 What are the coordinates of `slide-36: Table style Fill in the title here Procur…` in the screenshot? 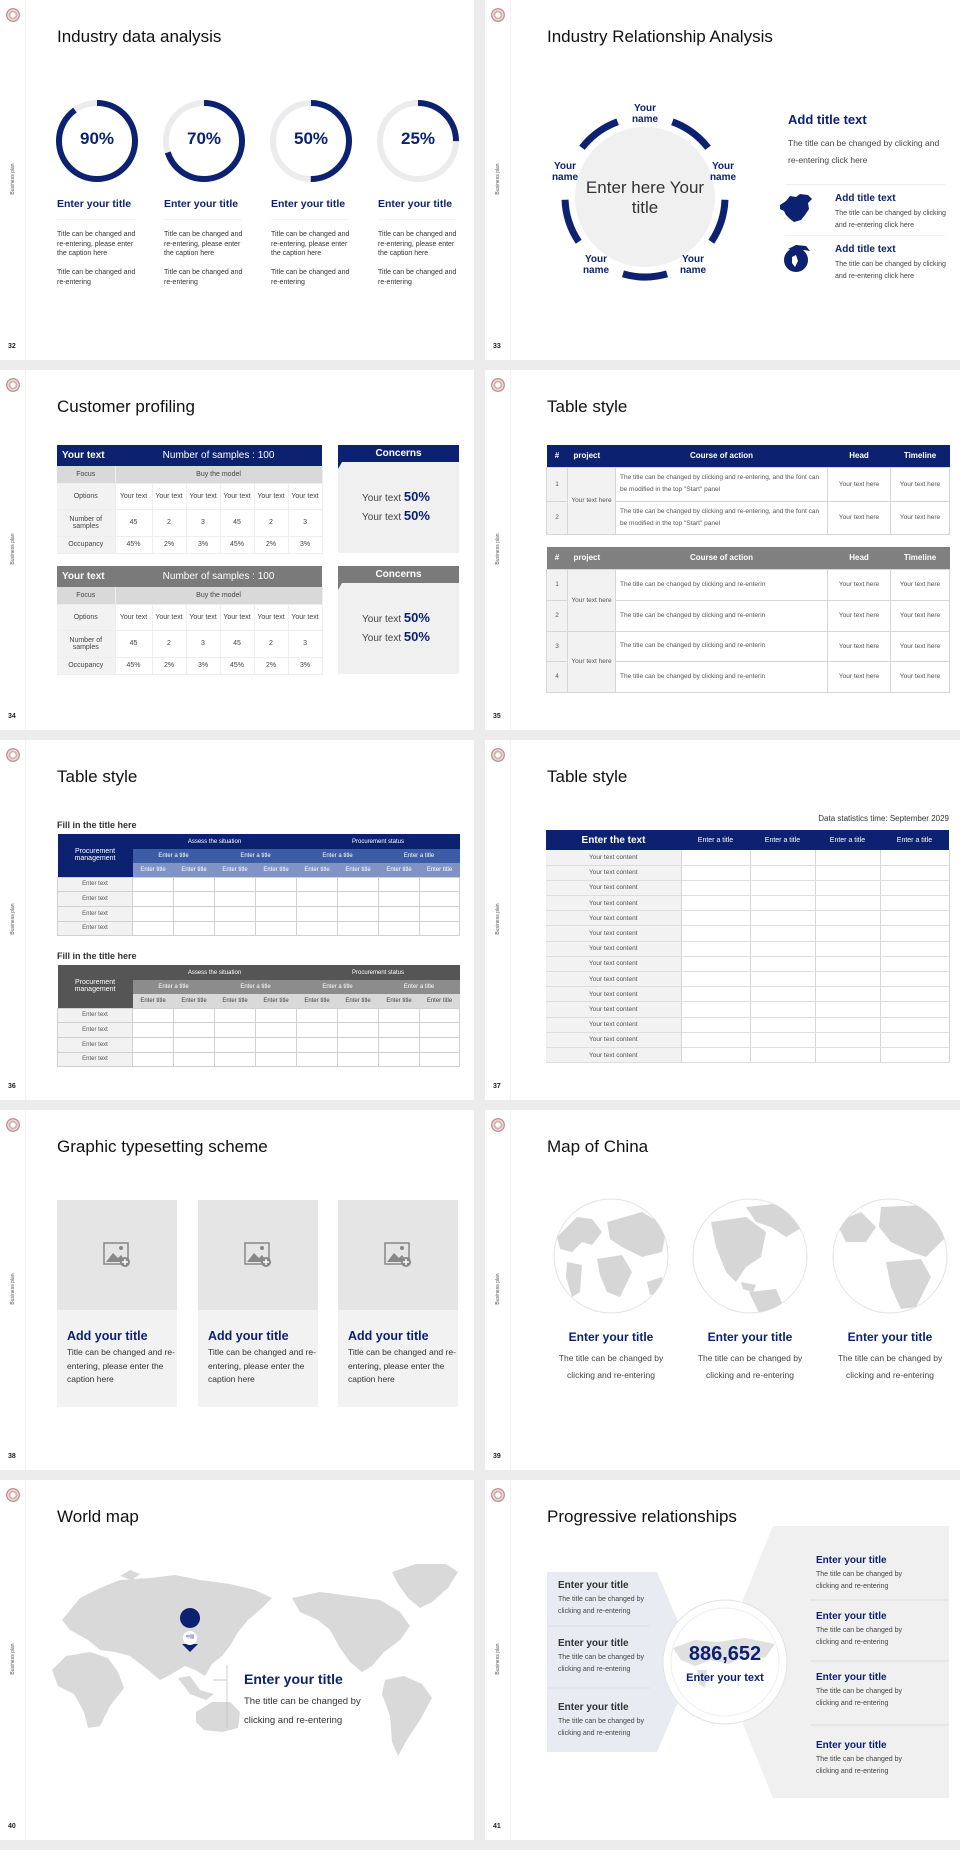 It's located at (237, 920).